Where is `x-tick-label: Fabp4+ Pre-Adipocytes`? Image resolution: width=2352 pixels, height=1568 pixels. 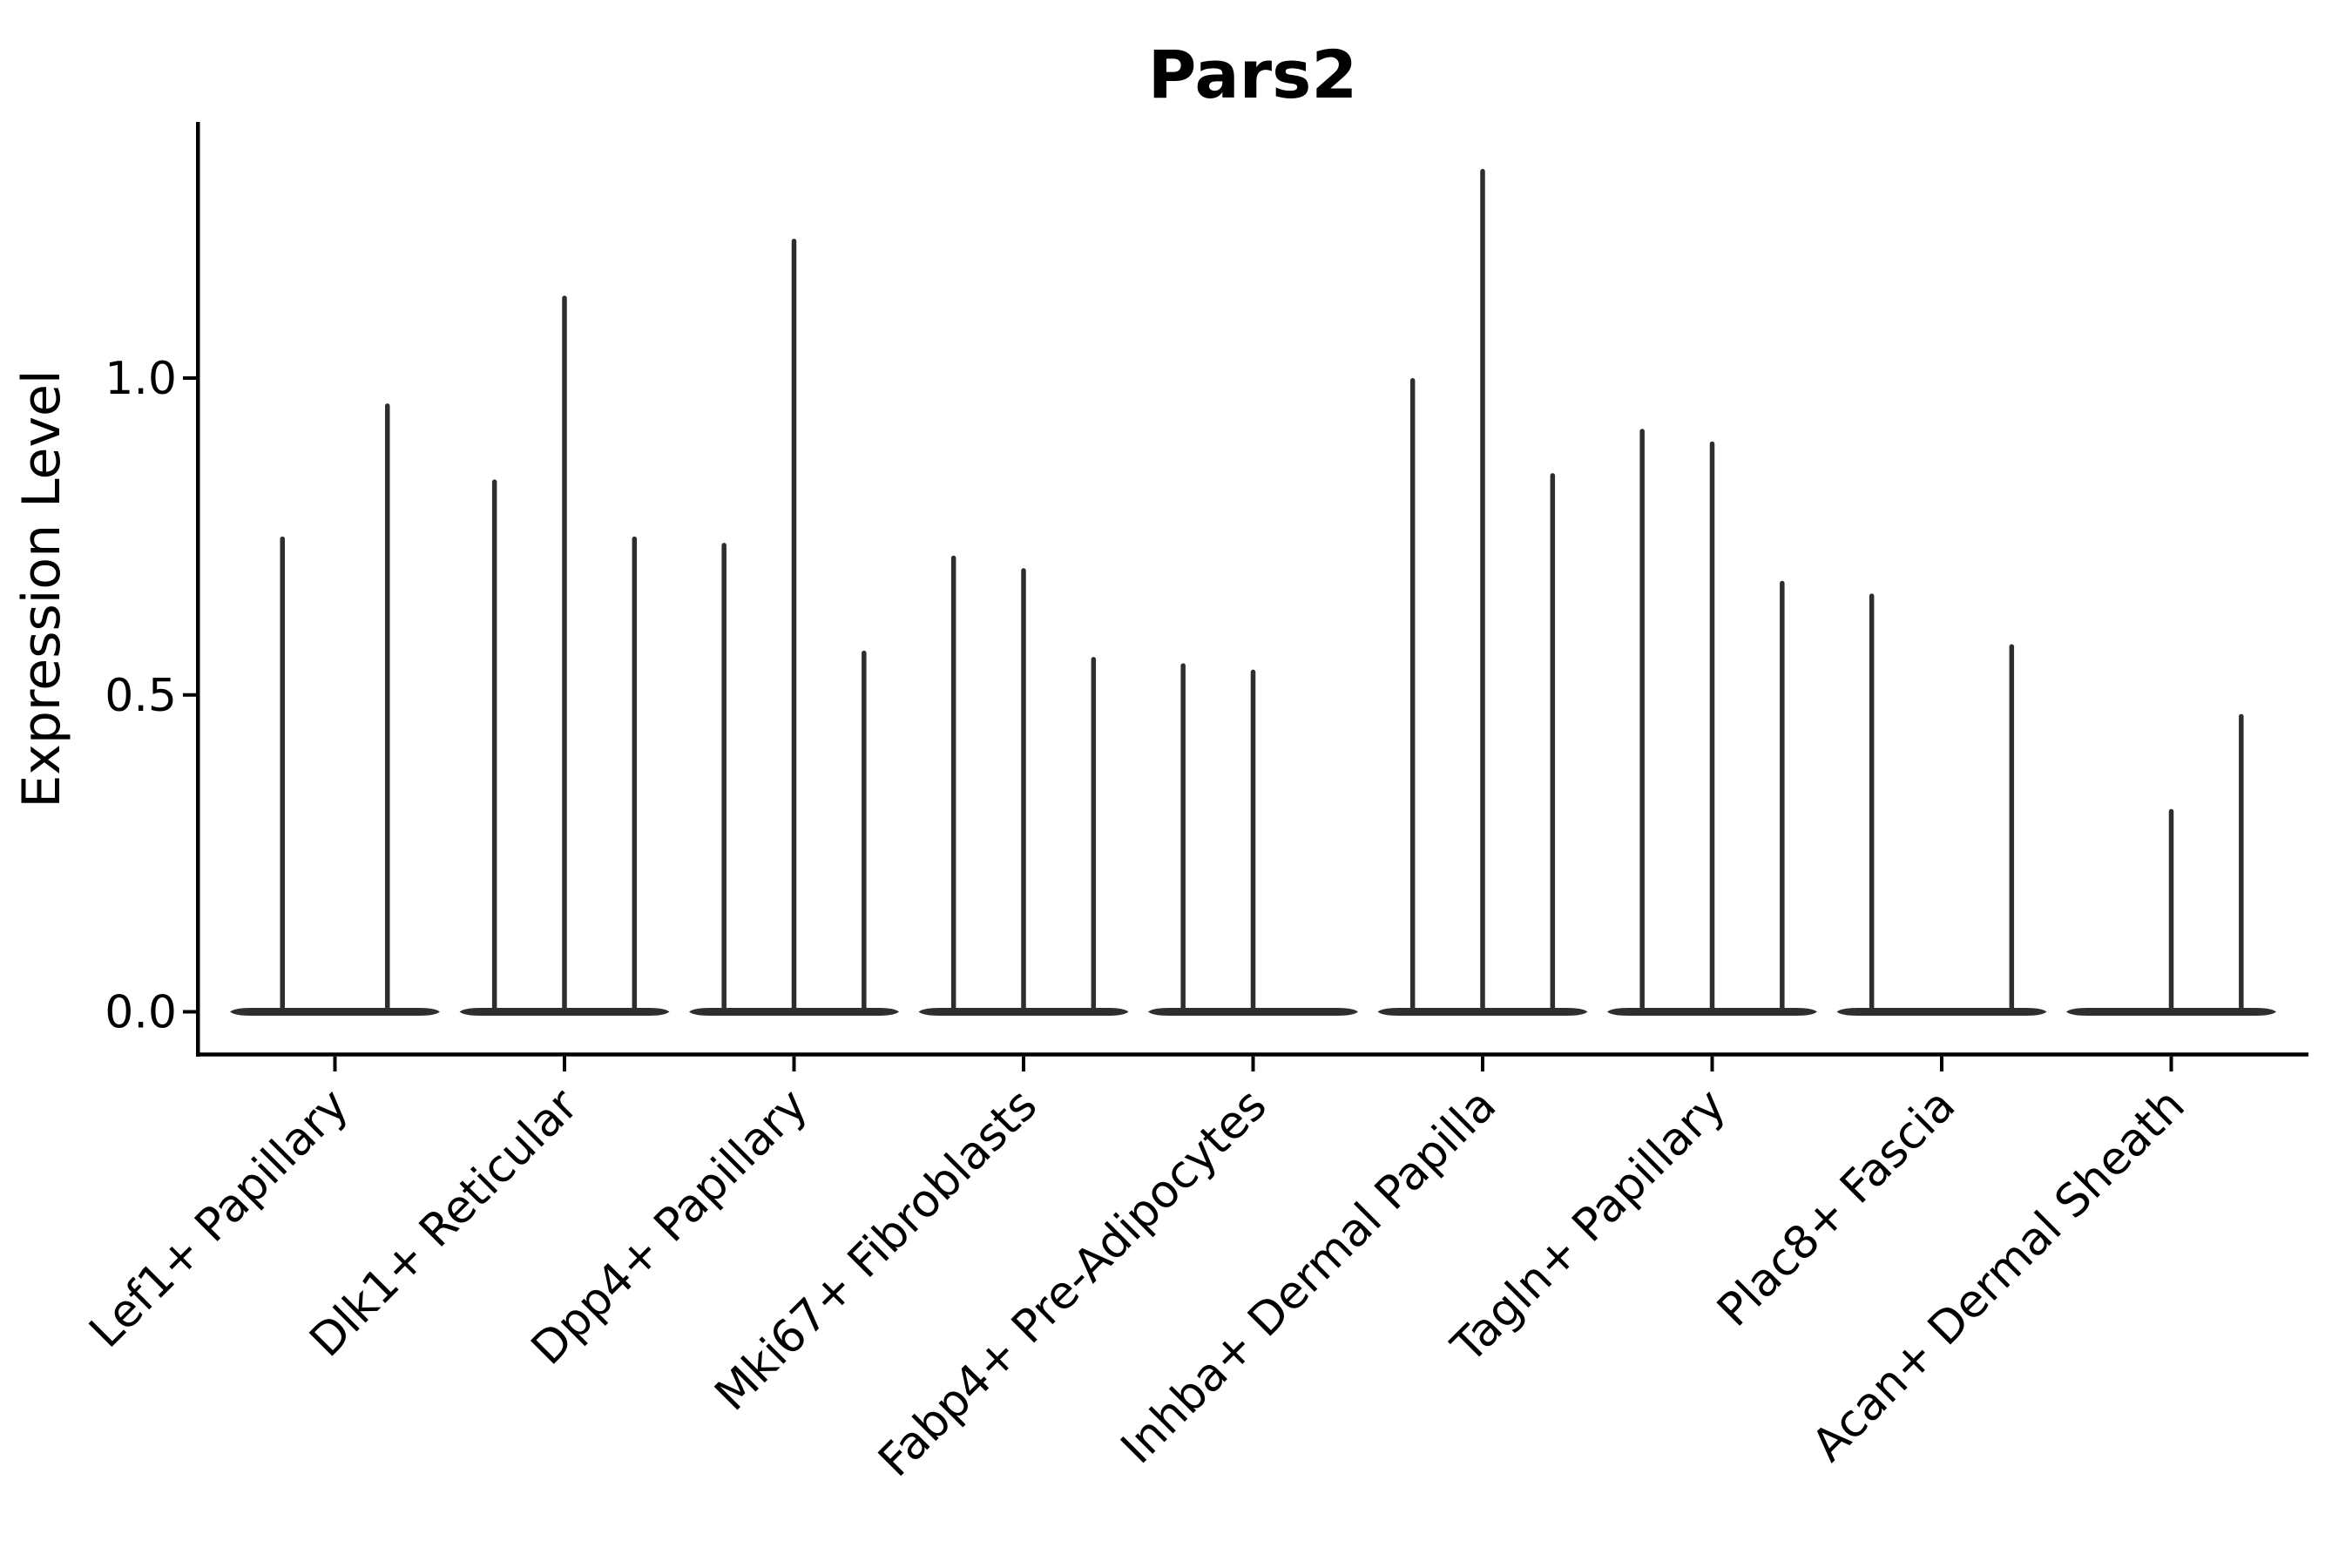
x-tick-label: Fabp4+ Pre-Adipocytes is located at coordinates (1072, 1283).